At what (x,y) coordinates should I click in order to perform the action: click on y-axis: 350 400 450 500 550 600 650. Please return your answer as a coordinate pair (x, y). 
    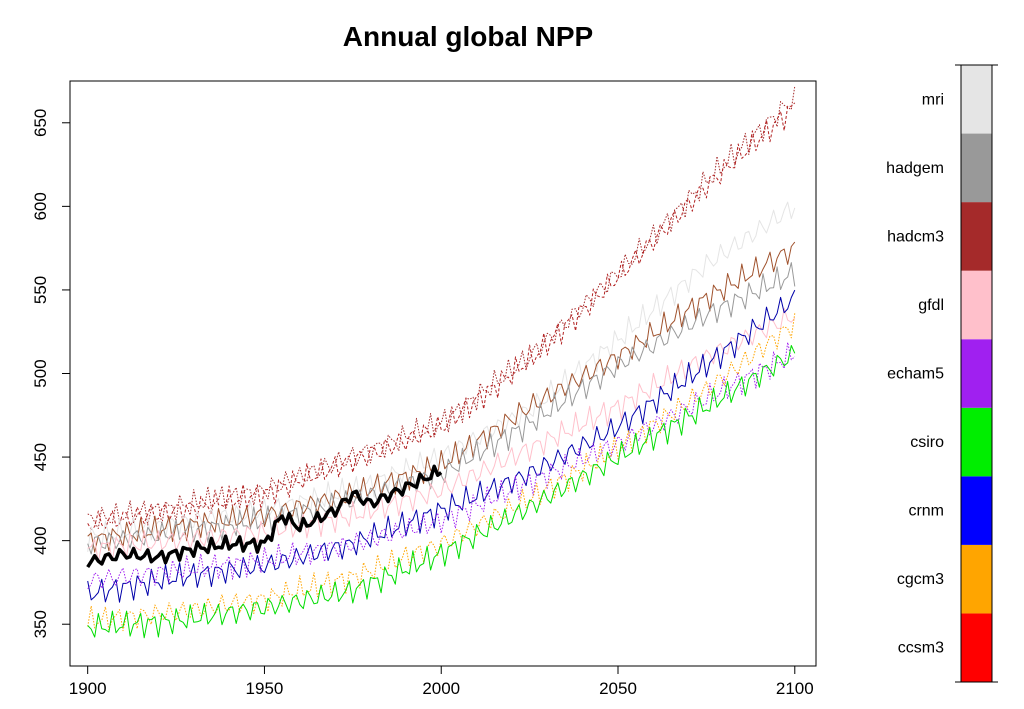
    Looking at the image, I should click on (50, 373).